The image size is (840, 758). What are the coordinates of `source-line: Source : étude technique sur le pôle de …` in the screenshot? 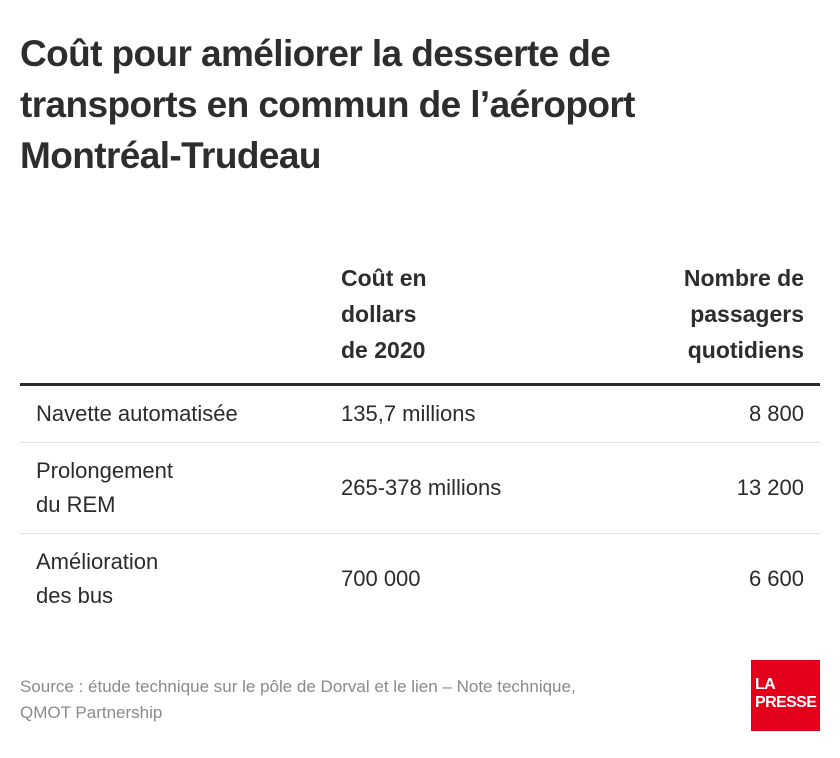 It's located at (298, 686).